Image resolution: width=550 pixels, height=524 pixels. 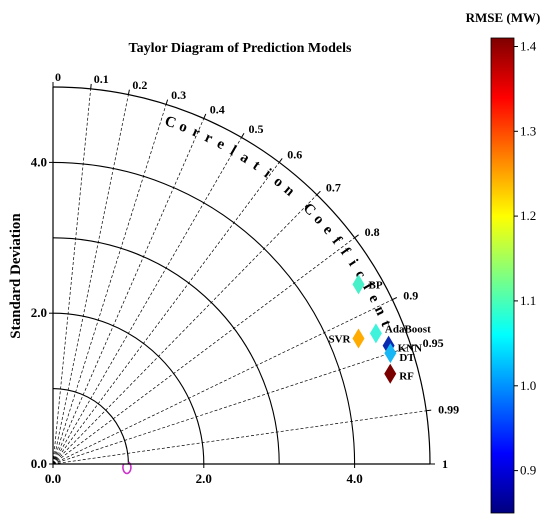 What do you see at coordinates (528, 46) in the screenshot?
I see `colorbar-tick-label: 1.4` at bounding box center [528, 46].